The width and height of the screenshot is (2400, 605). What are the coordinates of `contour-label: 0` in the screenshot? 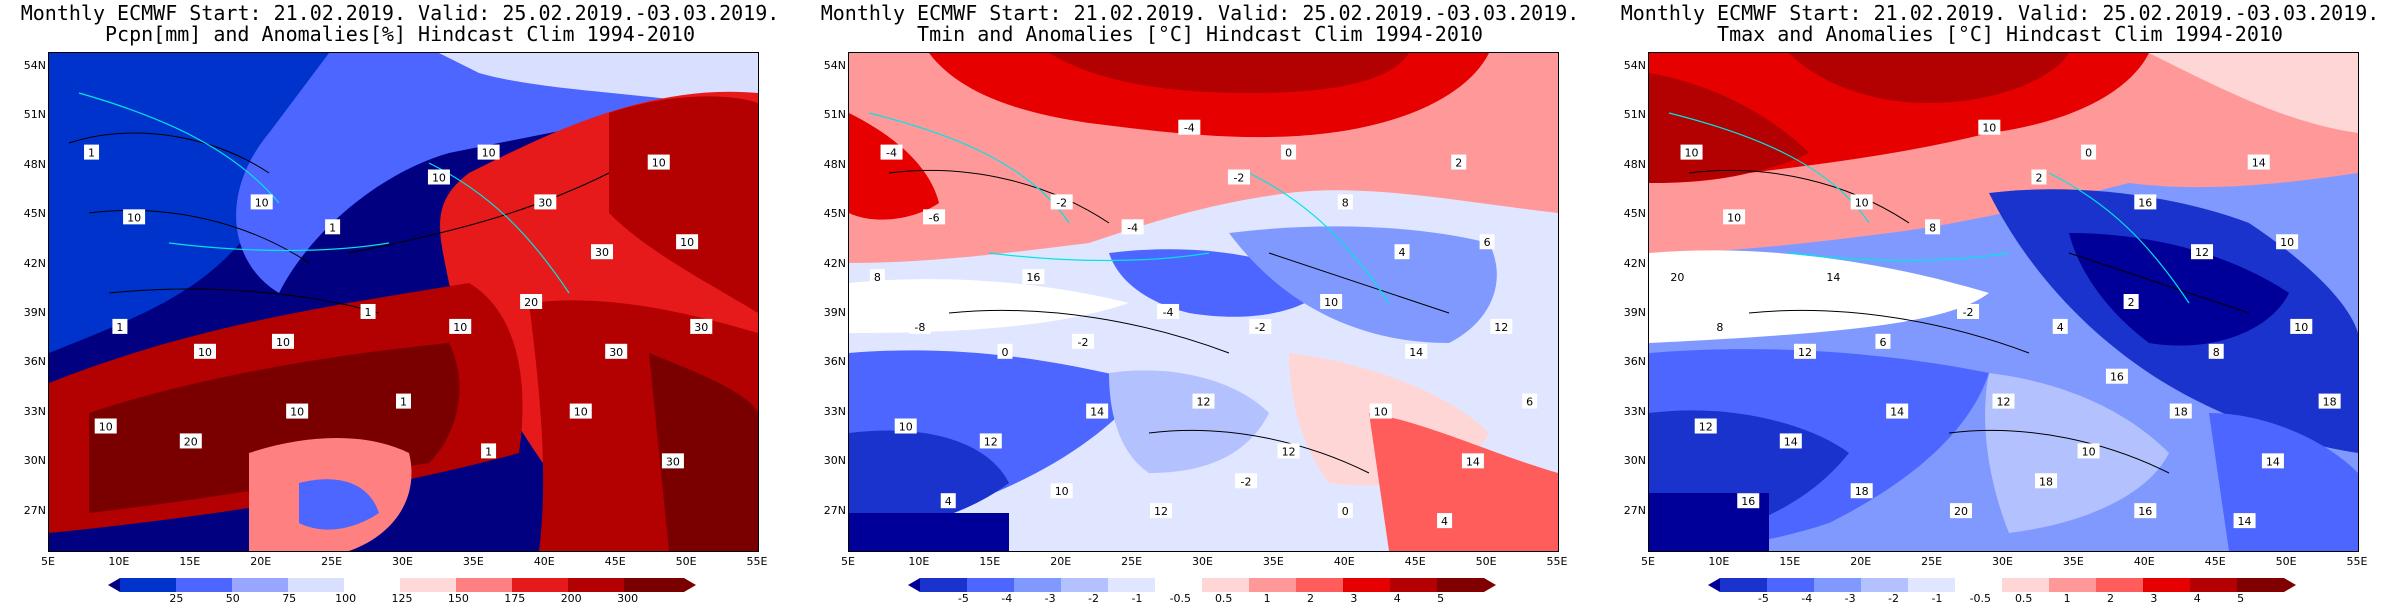 It's located at (2089, 152).